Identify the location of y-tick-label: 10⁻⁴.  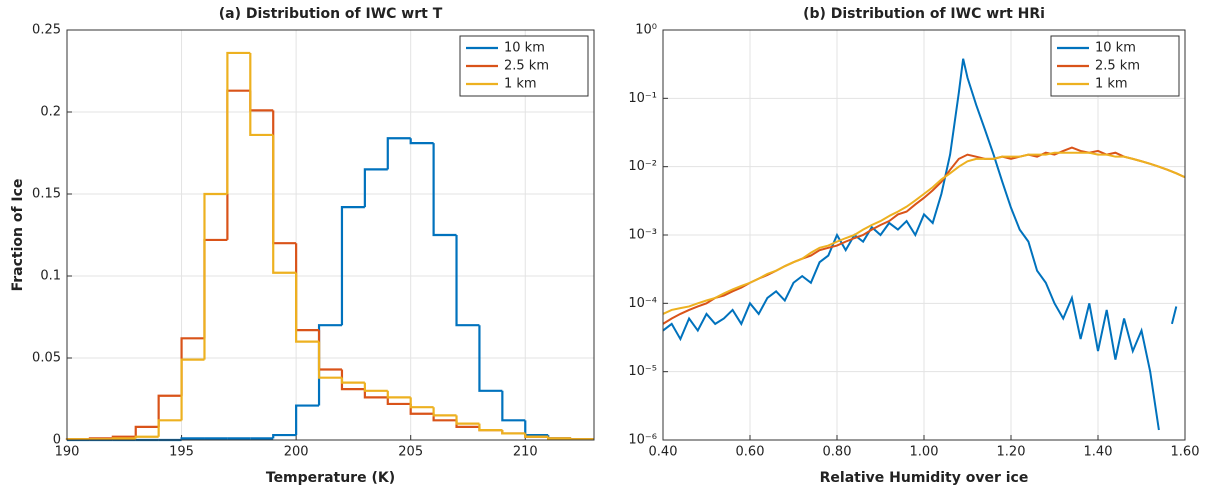
(642, 303).